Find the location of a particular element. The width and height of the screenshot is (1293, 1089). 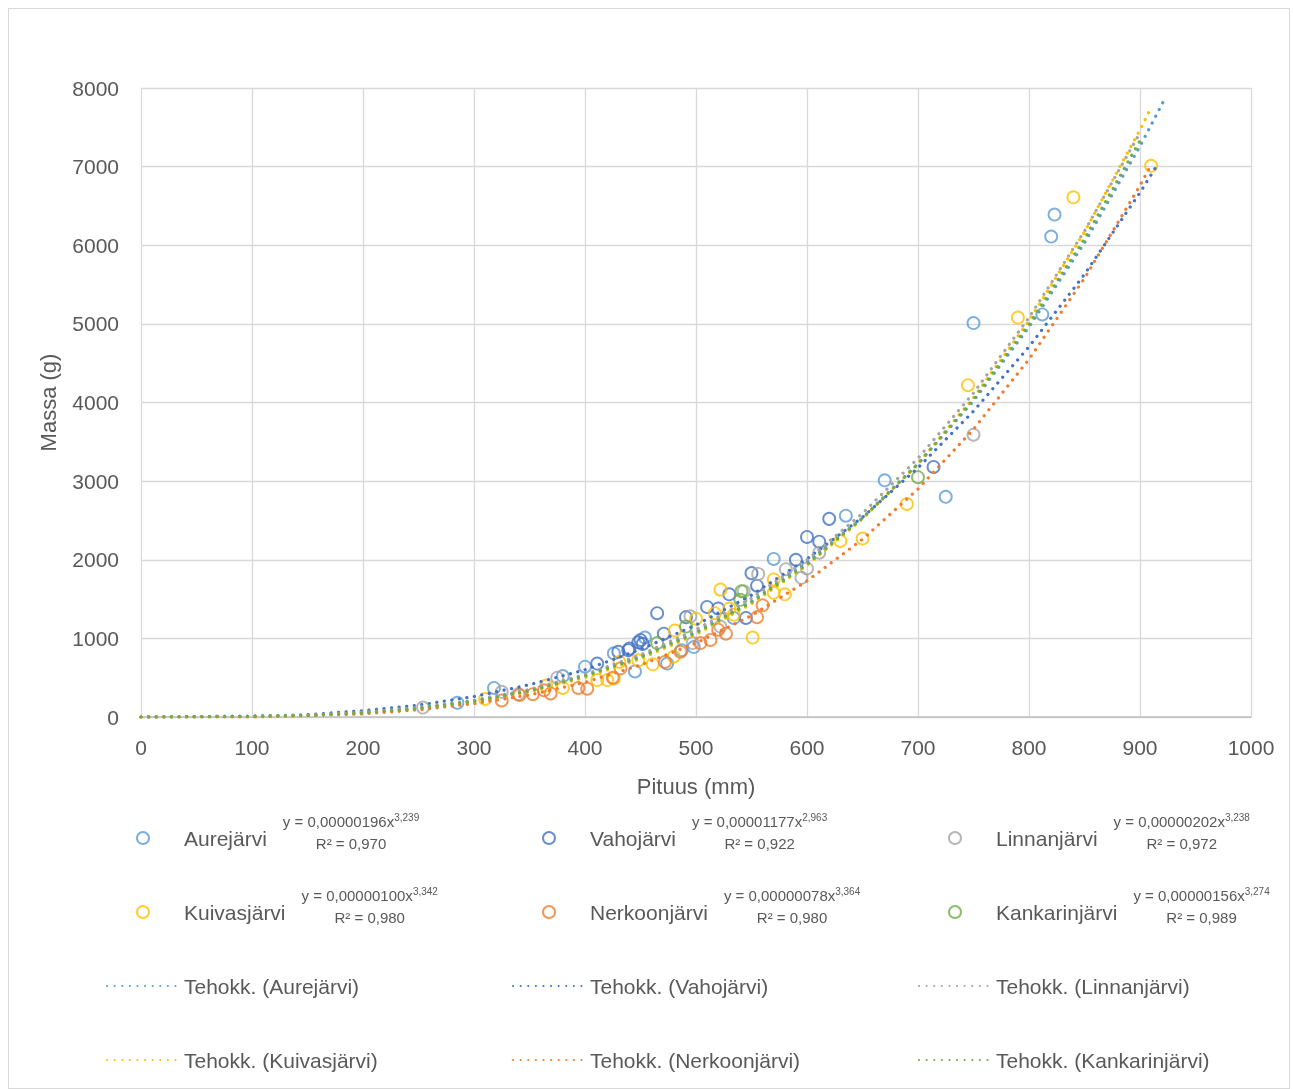

legend-label: Aurejärvi is located at coordinates (225, 838).